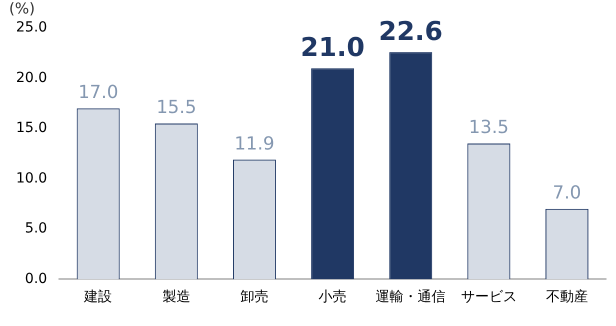 This screenshot has width=616, height=326. Describe the element at coordinates (488, 297) in the screenshot. I see `x-tick-label: サービス` at that location.